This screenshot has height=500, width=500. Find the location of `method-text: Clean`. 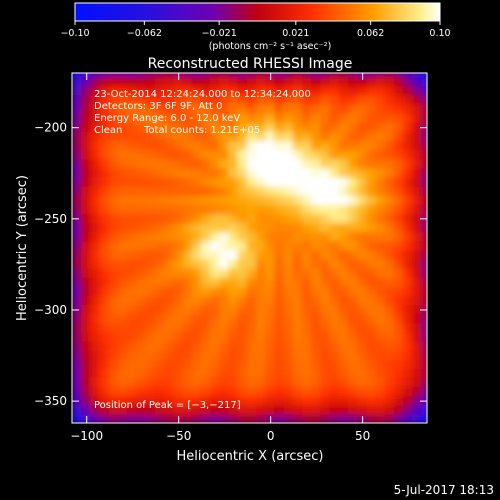

method-text: Clean is located at coordinates (108, 130).